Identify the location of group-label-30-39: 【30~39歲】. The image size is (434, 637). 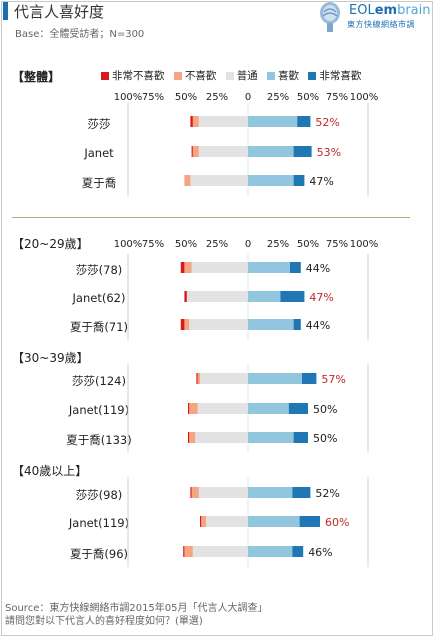
(50, 358).